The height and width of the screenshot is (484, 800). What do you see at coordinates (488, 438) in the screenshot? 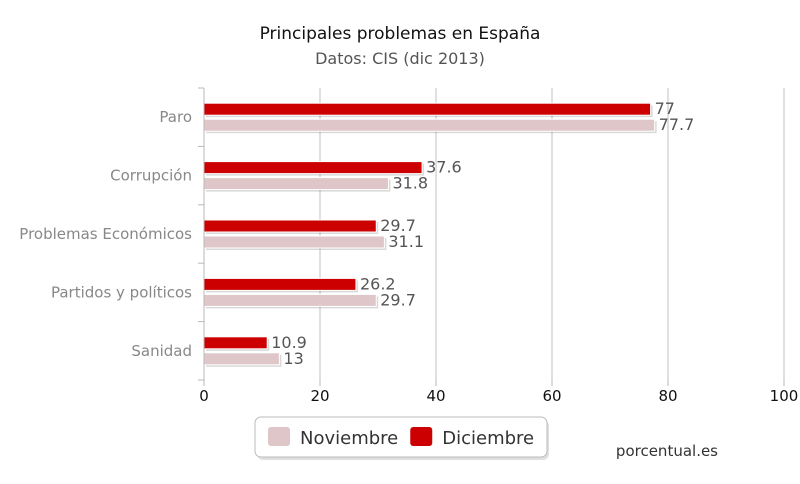
I see `legend-label: Diciembre` at bounding box center [488, 438].